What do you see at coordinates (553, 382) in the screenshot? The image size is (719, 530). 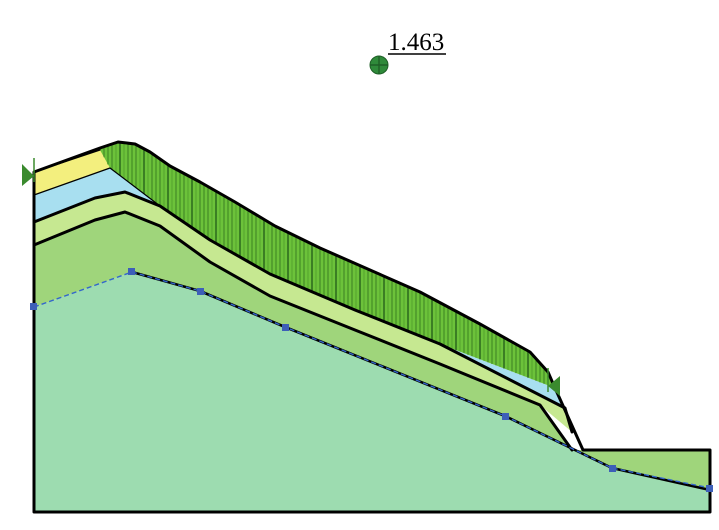 I see `right-marker-icon` at bounding box center [553, 382].